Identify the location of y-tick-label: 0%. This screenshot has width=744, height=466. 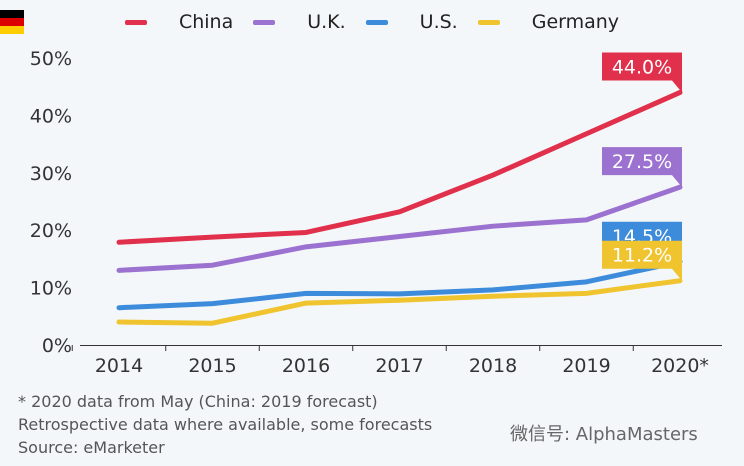
(57, 346).